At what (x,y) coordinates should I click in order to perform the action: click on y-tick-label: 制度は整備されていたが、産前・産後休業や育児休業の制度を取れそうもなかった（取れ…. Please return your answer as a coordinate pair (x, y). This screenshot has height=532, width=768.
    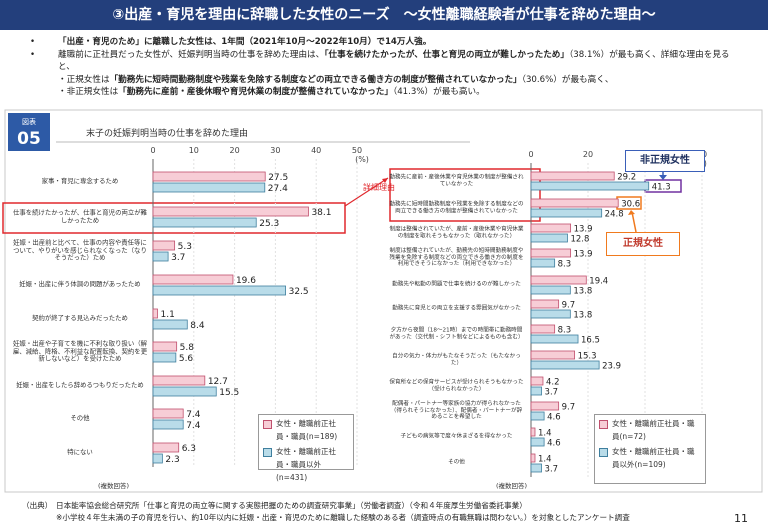
    Looking at the image, I should click on (456, 232).